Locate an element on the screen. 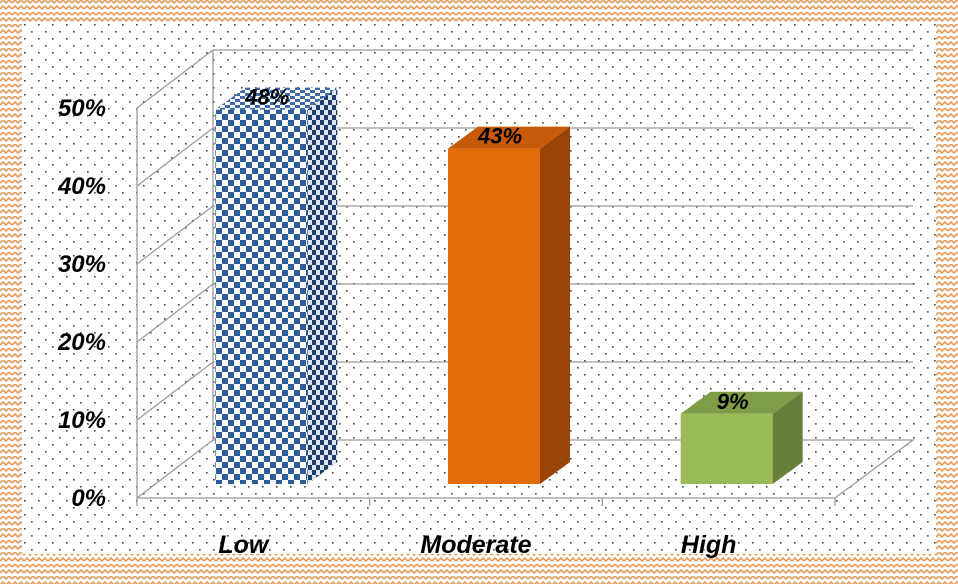 Image resolution: width=958 pixels, height=584 pixels. y-tick-labels: 0% 10% 20% 30% 40% 50% is located at coordinates (81, 303).